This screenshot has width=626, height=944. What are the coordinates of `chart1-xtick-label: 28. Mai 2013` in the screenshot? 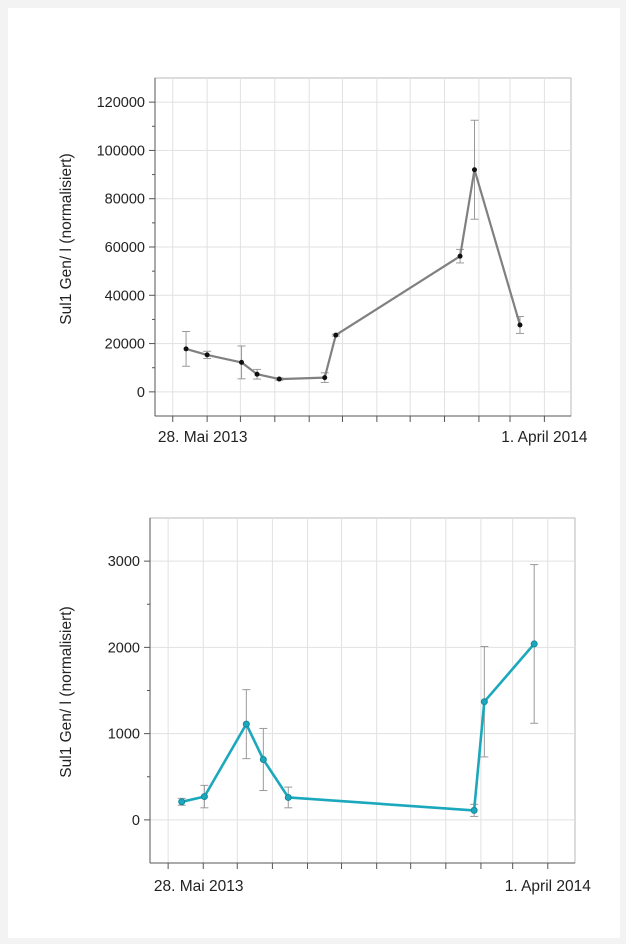 It's located at (203, 437).